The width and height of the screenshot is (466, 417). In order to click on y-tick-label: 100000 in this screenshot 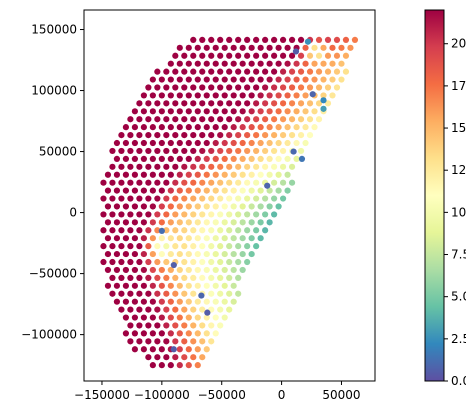, I will do `click(54, 91)`.